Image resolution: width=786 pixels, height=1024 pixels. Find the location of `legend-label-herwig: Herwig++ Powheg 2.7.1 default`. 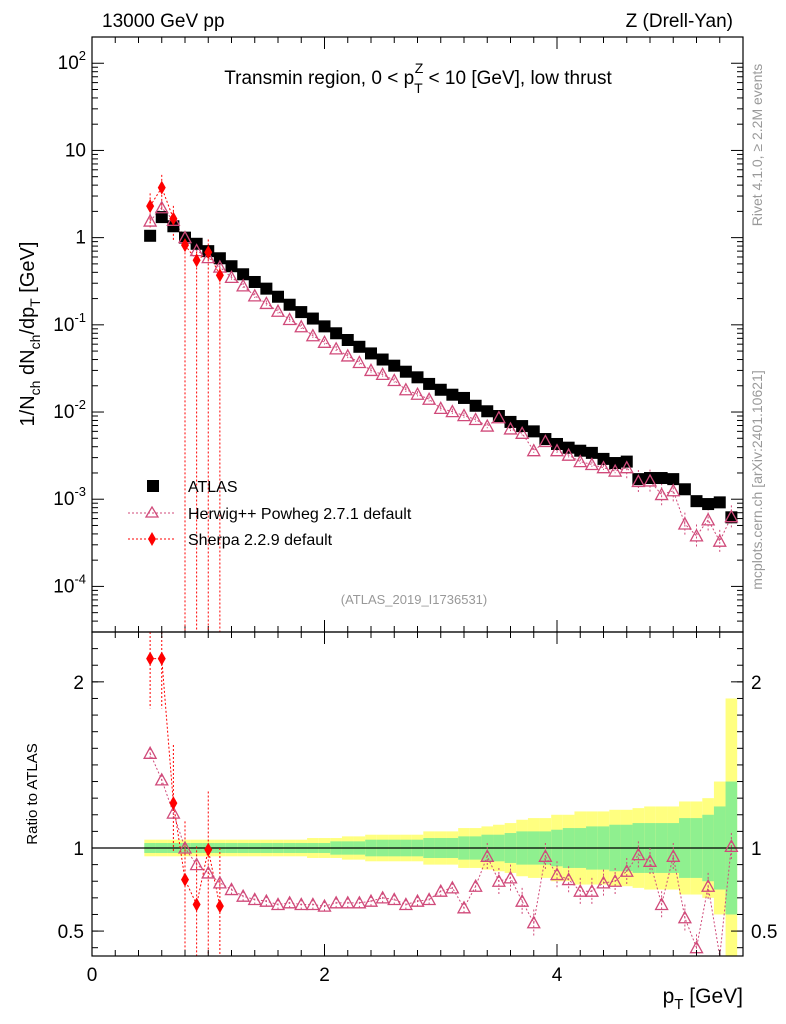

legend-label-herwig: Herwig++ Powheg 2.7.1 default is located at coordinates (300, 514).